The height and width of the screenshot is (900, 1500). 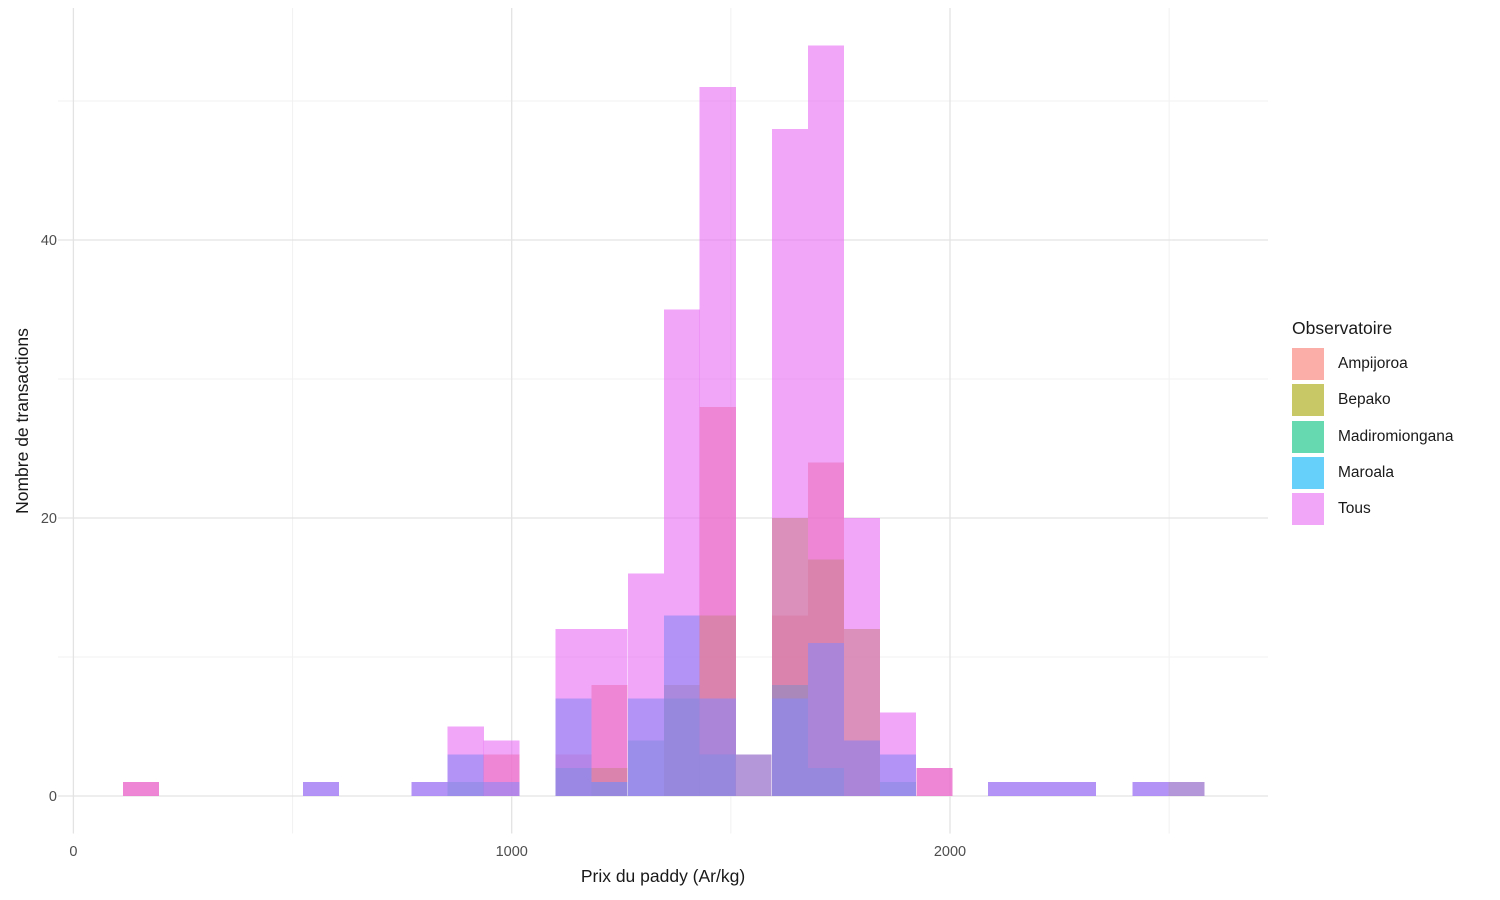 What do you see at coordinates (321, 789) in the screenshot?
I see `bar-tous-bin524` at bounding box center [321, 789].